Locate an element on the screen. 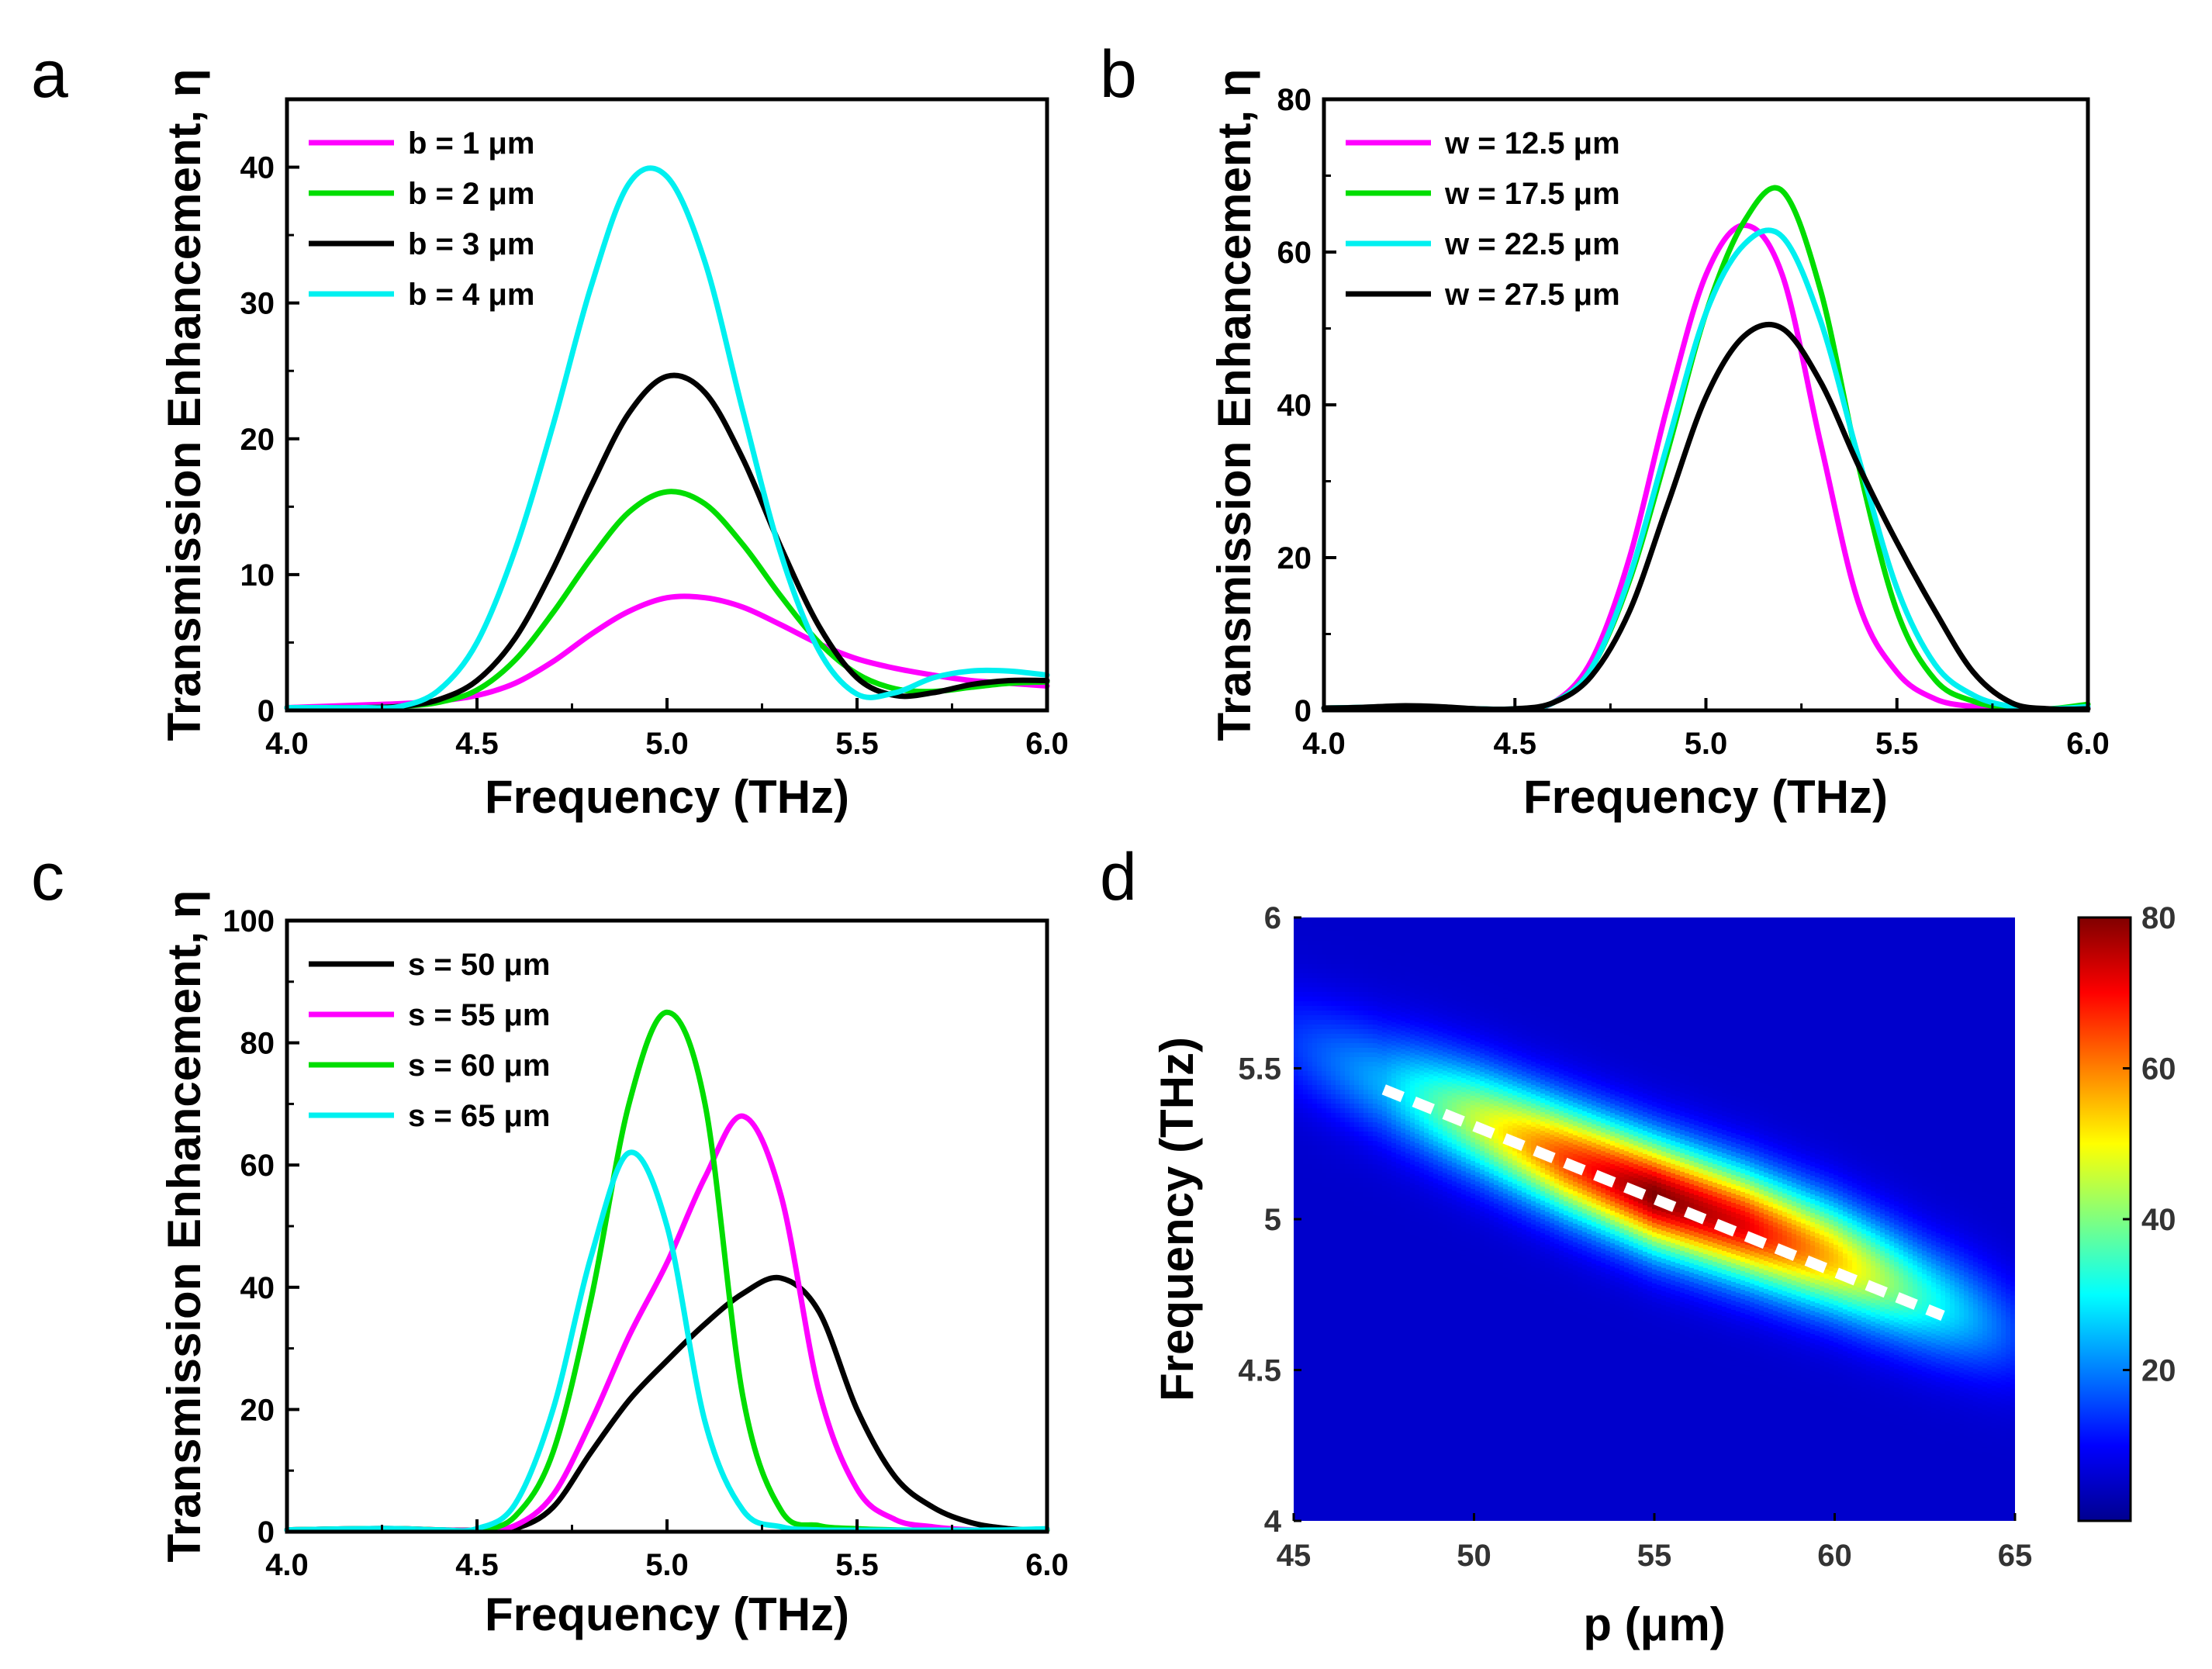  panel-c-legend: s = 50 μms = 55 μms = 60 μms = 65 μm is located at coordinates (429, 1040).